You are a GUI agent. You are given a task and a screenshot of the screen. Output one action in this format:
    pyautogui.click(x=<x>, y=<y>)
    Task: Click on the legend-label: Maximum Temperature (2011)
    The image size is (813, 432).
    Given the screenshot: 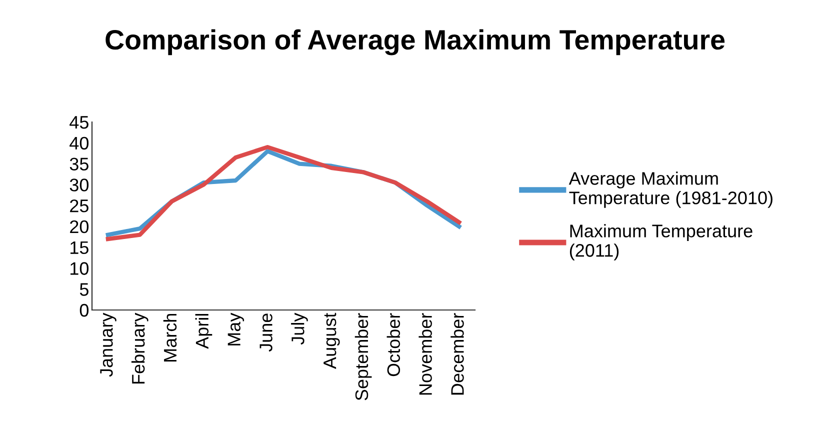 What is the action you would take?
    pyautogui.click(x=661, y=242)
    